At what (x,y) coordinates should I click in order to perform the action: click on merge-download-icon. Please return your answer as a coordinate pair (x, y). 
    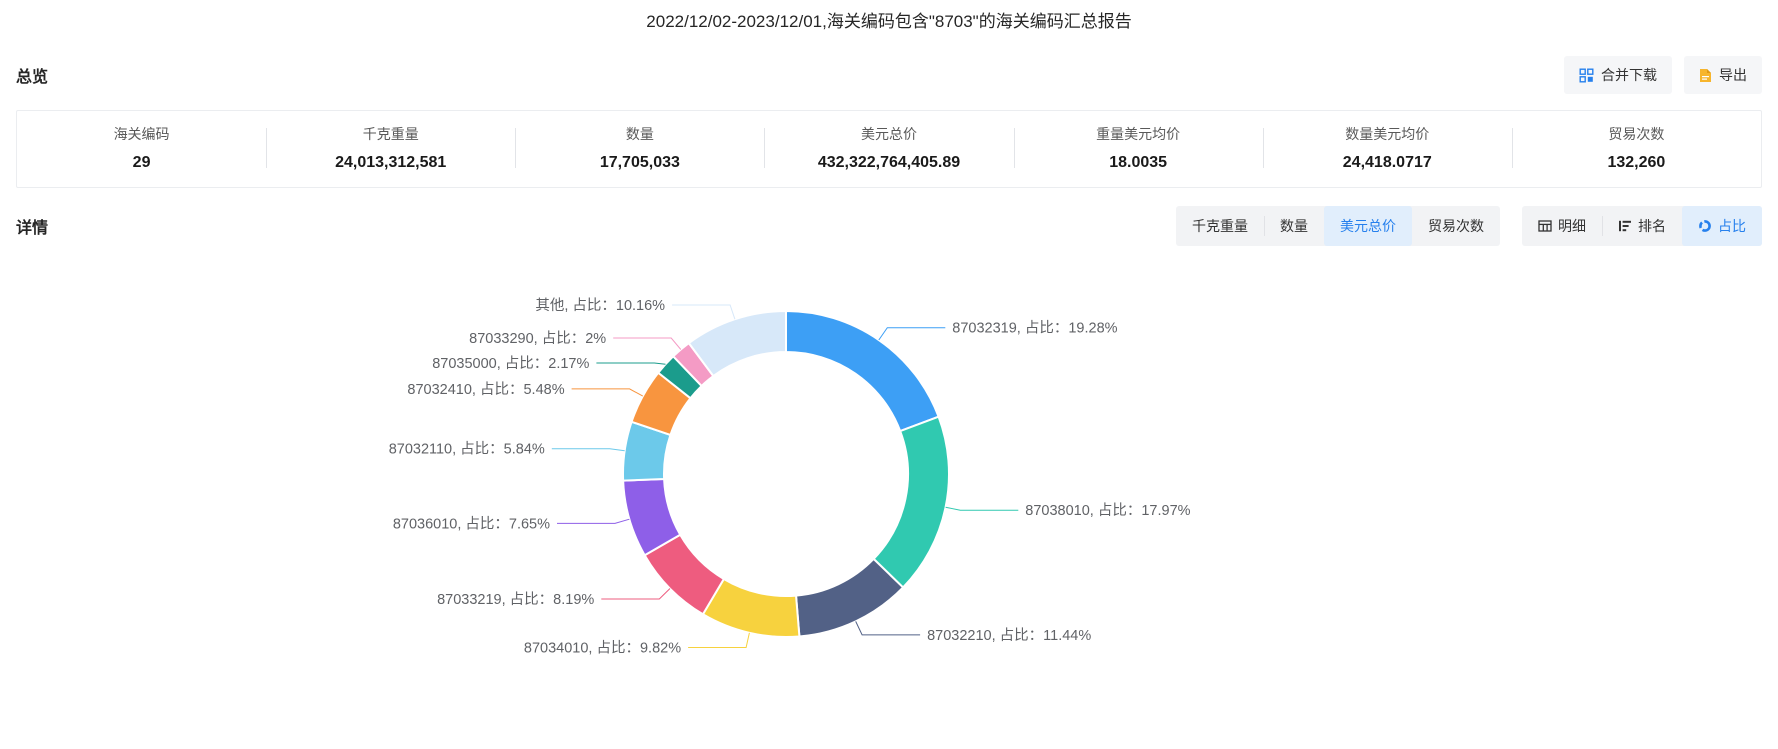
    Looking at the image, I should click on (1586, 75).